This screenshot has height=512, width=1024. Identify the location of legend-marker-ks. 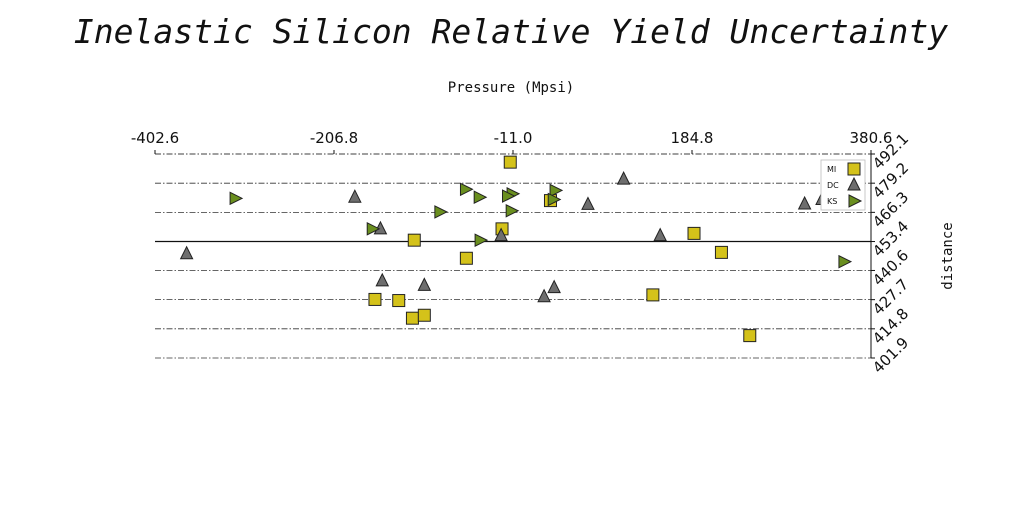
(855, 201).